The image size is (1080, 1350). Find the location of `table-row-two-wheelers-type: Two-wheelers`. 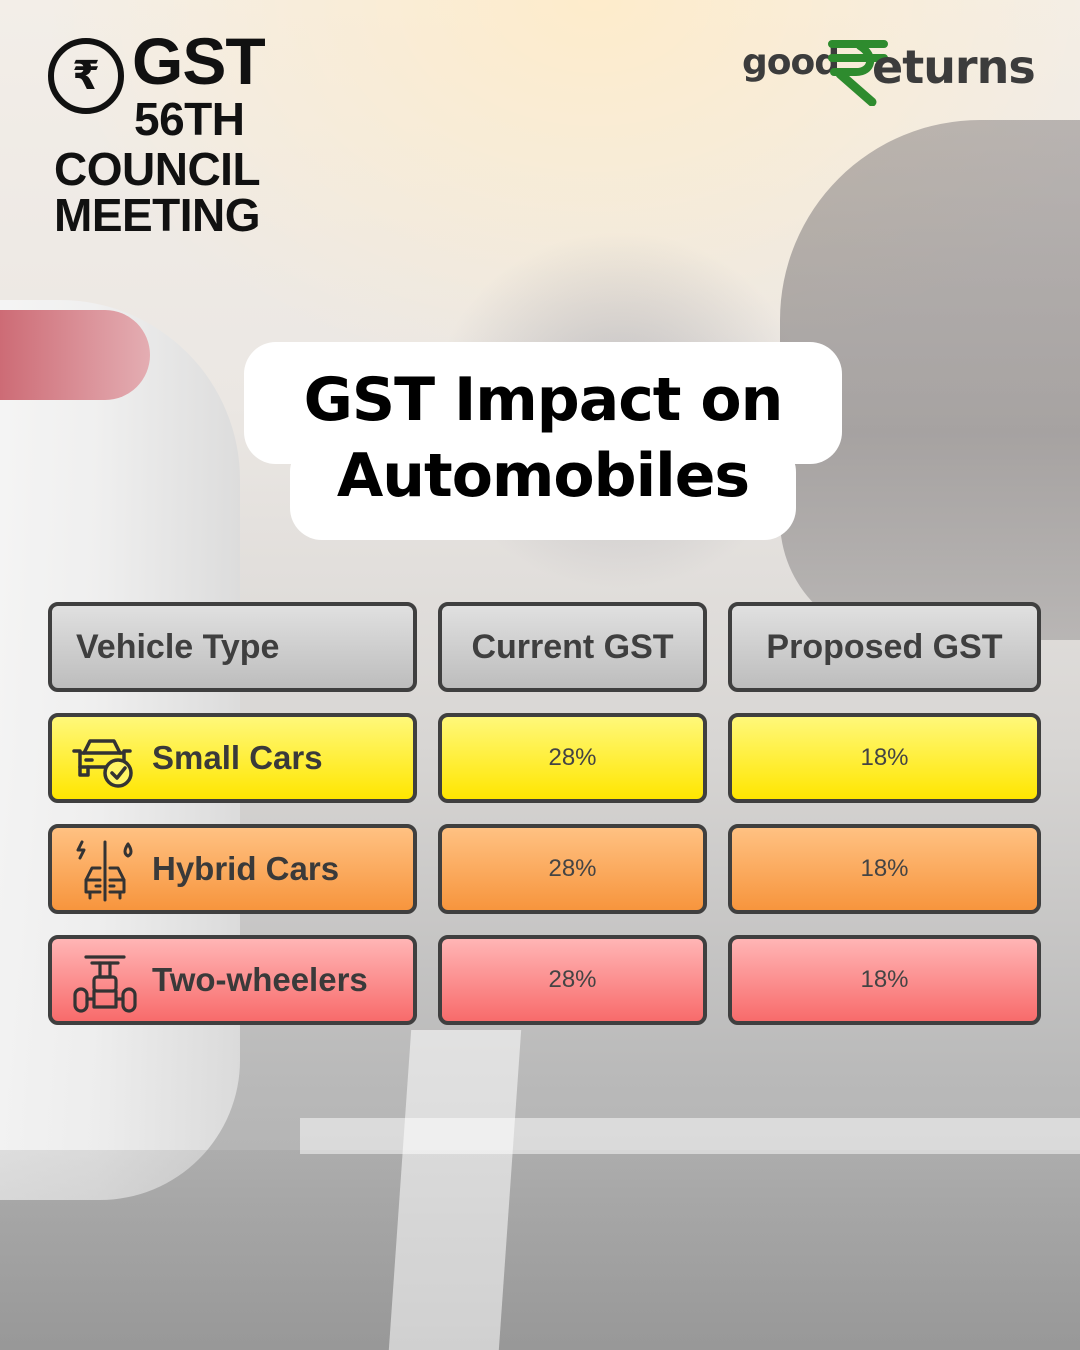

table-row-two-wheelers-type: Two-wheelers is located at coordinates (232, 980).